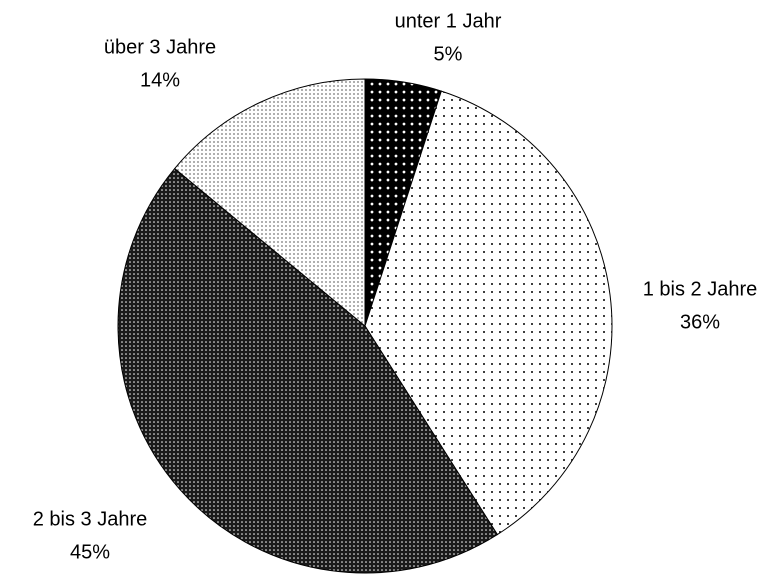  What do you see at coordinates (90, 552) in the screenshot?
I see `slice-value-label: 45%` at bounding box center [90, 552].